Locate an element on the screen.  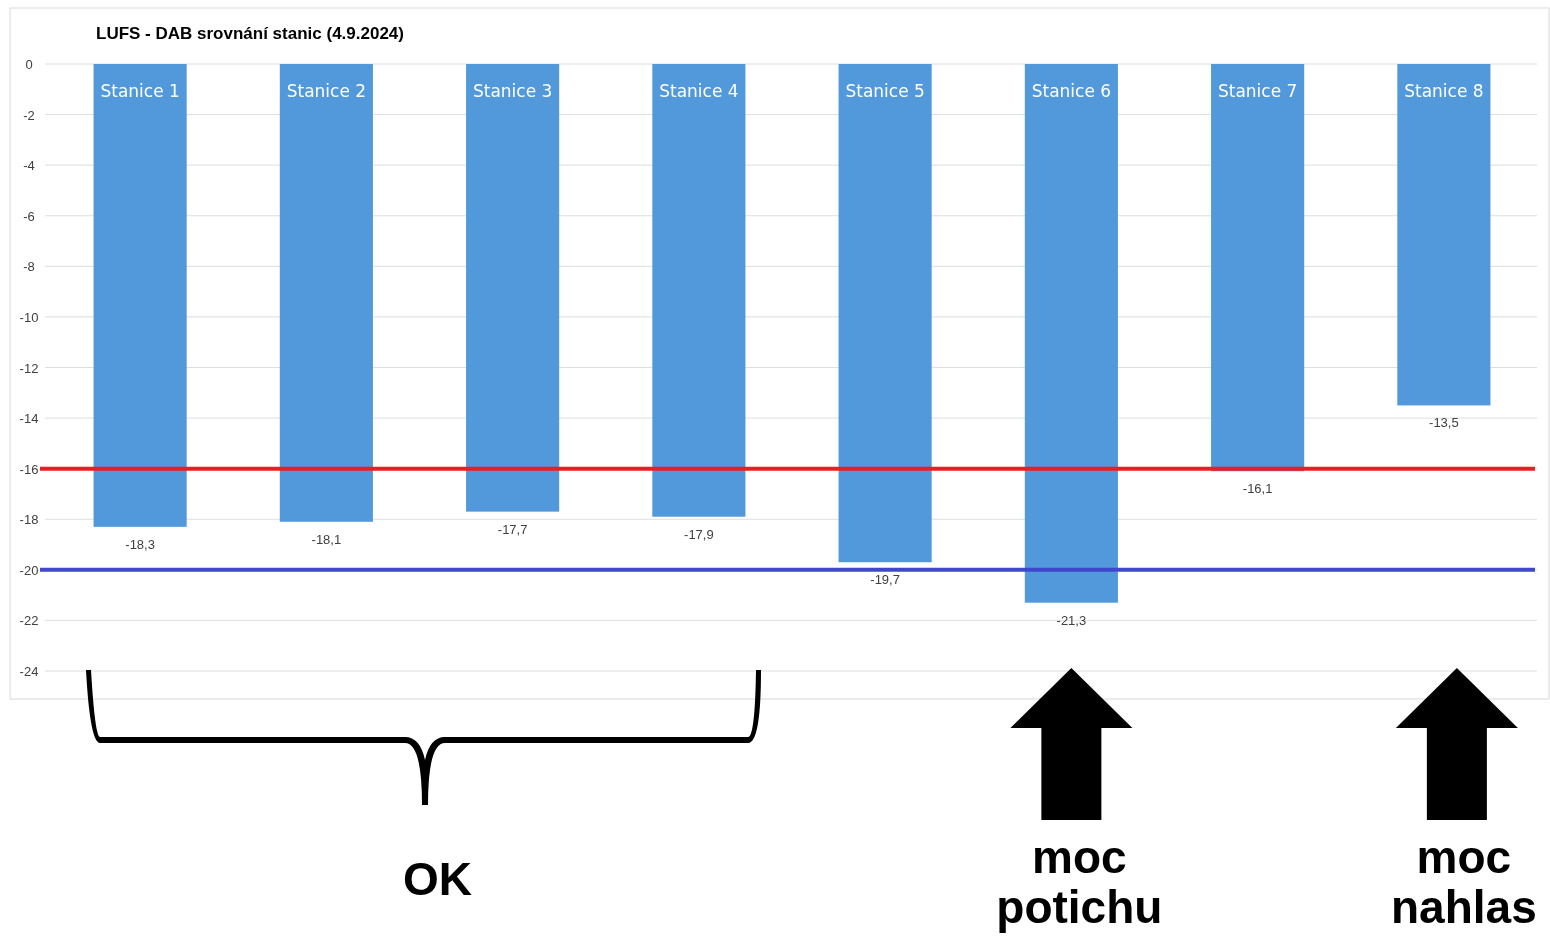
chart-title: LUFS - DAB srovnání stanic (4.9.2024) is located at coordinates (250, 33).